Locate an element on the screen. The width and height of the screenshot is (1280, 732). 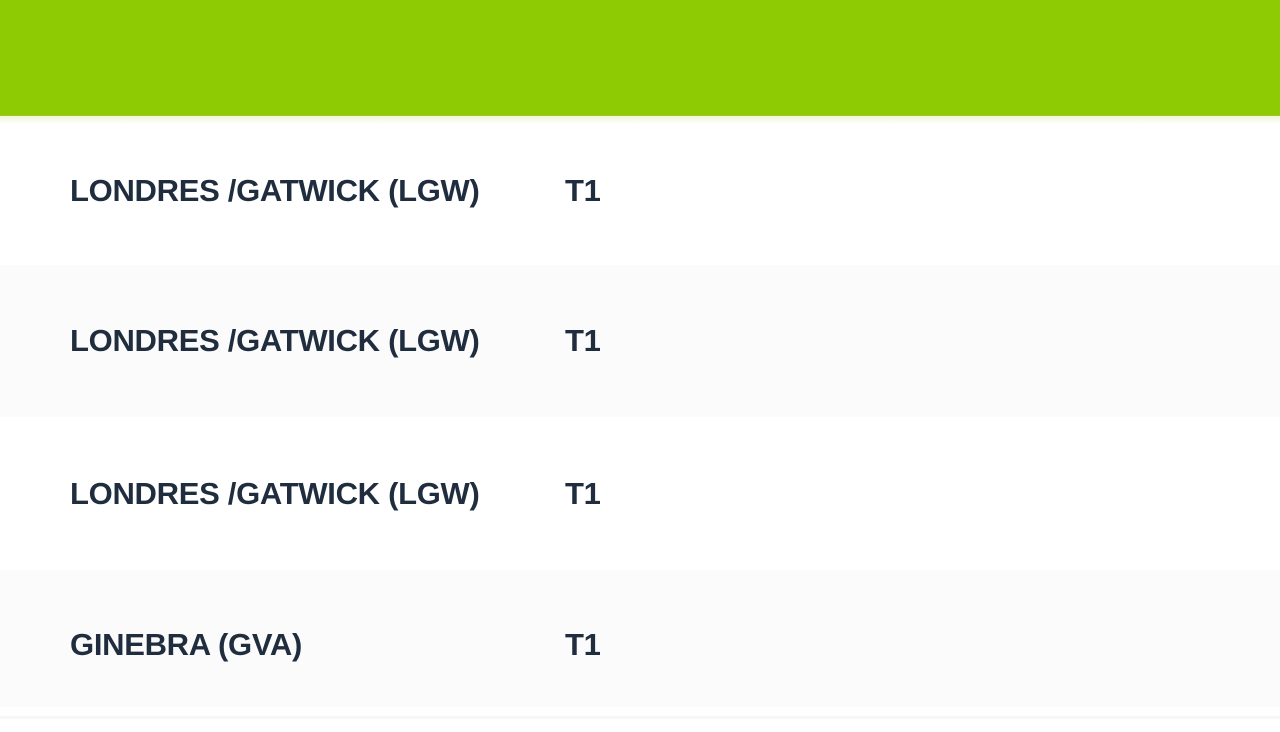
row-separator is located at coordinates (640, 717).